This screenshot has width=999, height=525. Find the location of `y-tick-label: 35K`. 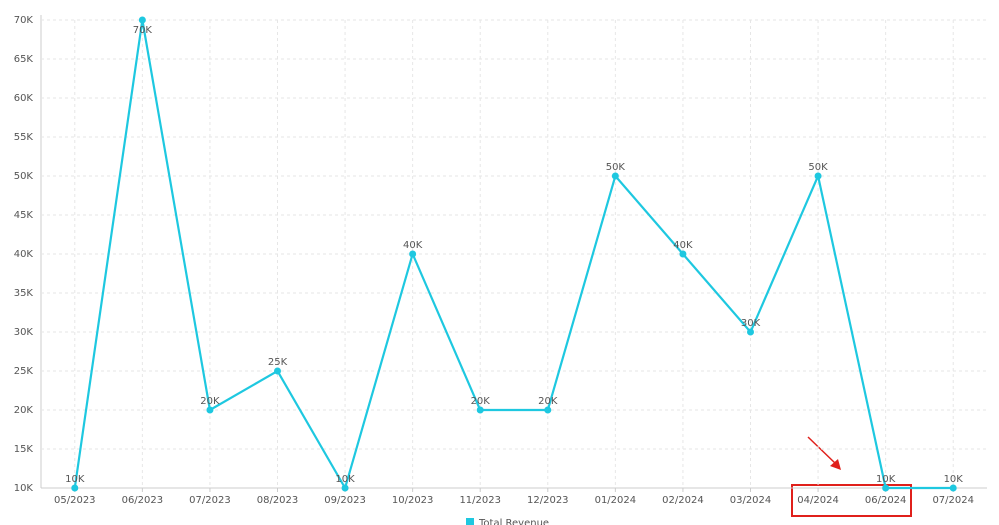

y-tick-label: 35K is located at coordinates (24, 293).